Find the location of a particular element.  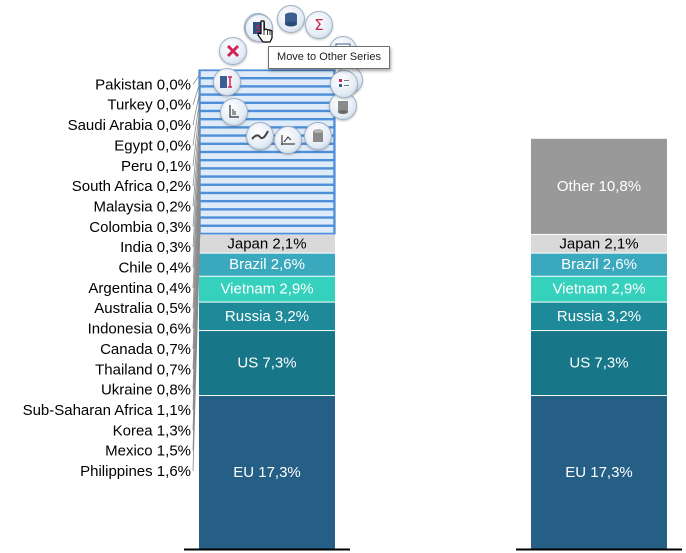

label-ukraine: Ukraine 0,8% is located at coordinates (146, 390).